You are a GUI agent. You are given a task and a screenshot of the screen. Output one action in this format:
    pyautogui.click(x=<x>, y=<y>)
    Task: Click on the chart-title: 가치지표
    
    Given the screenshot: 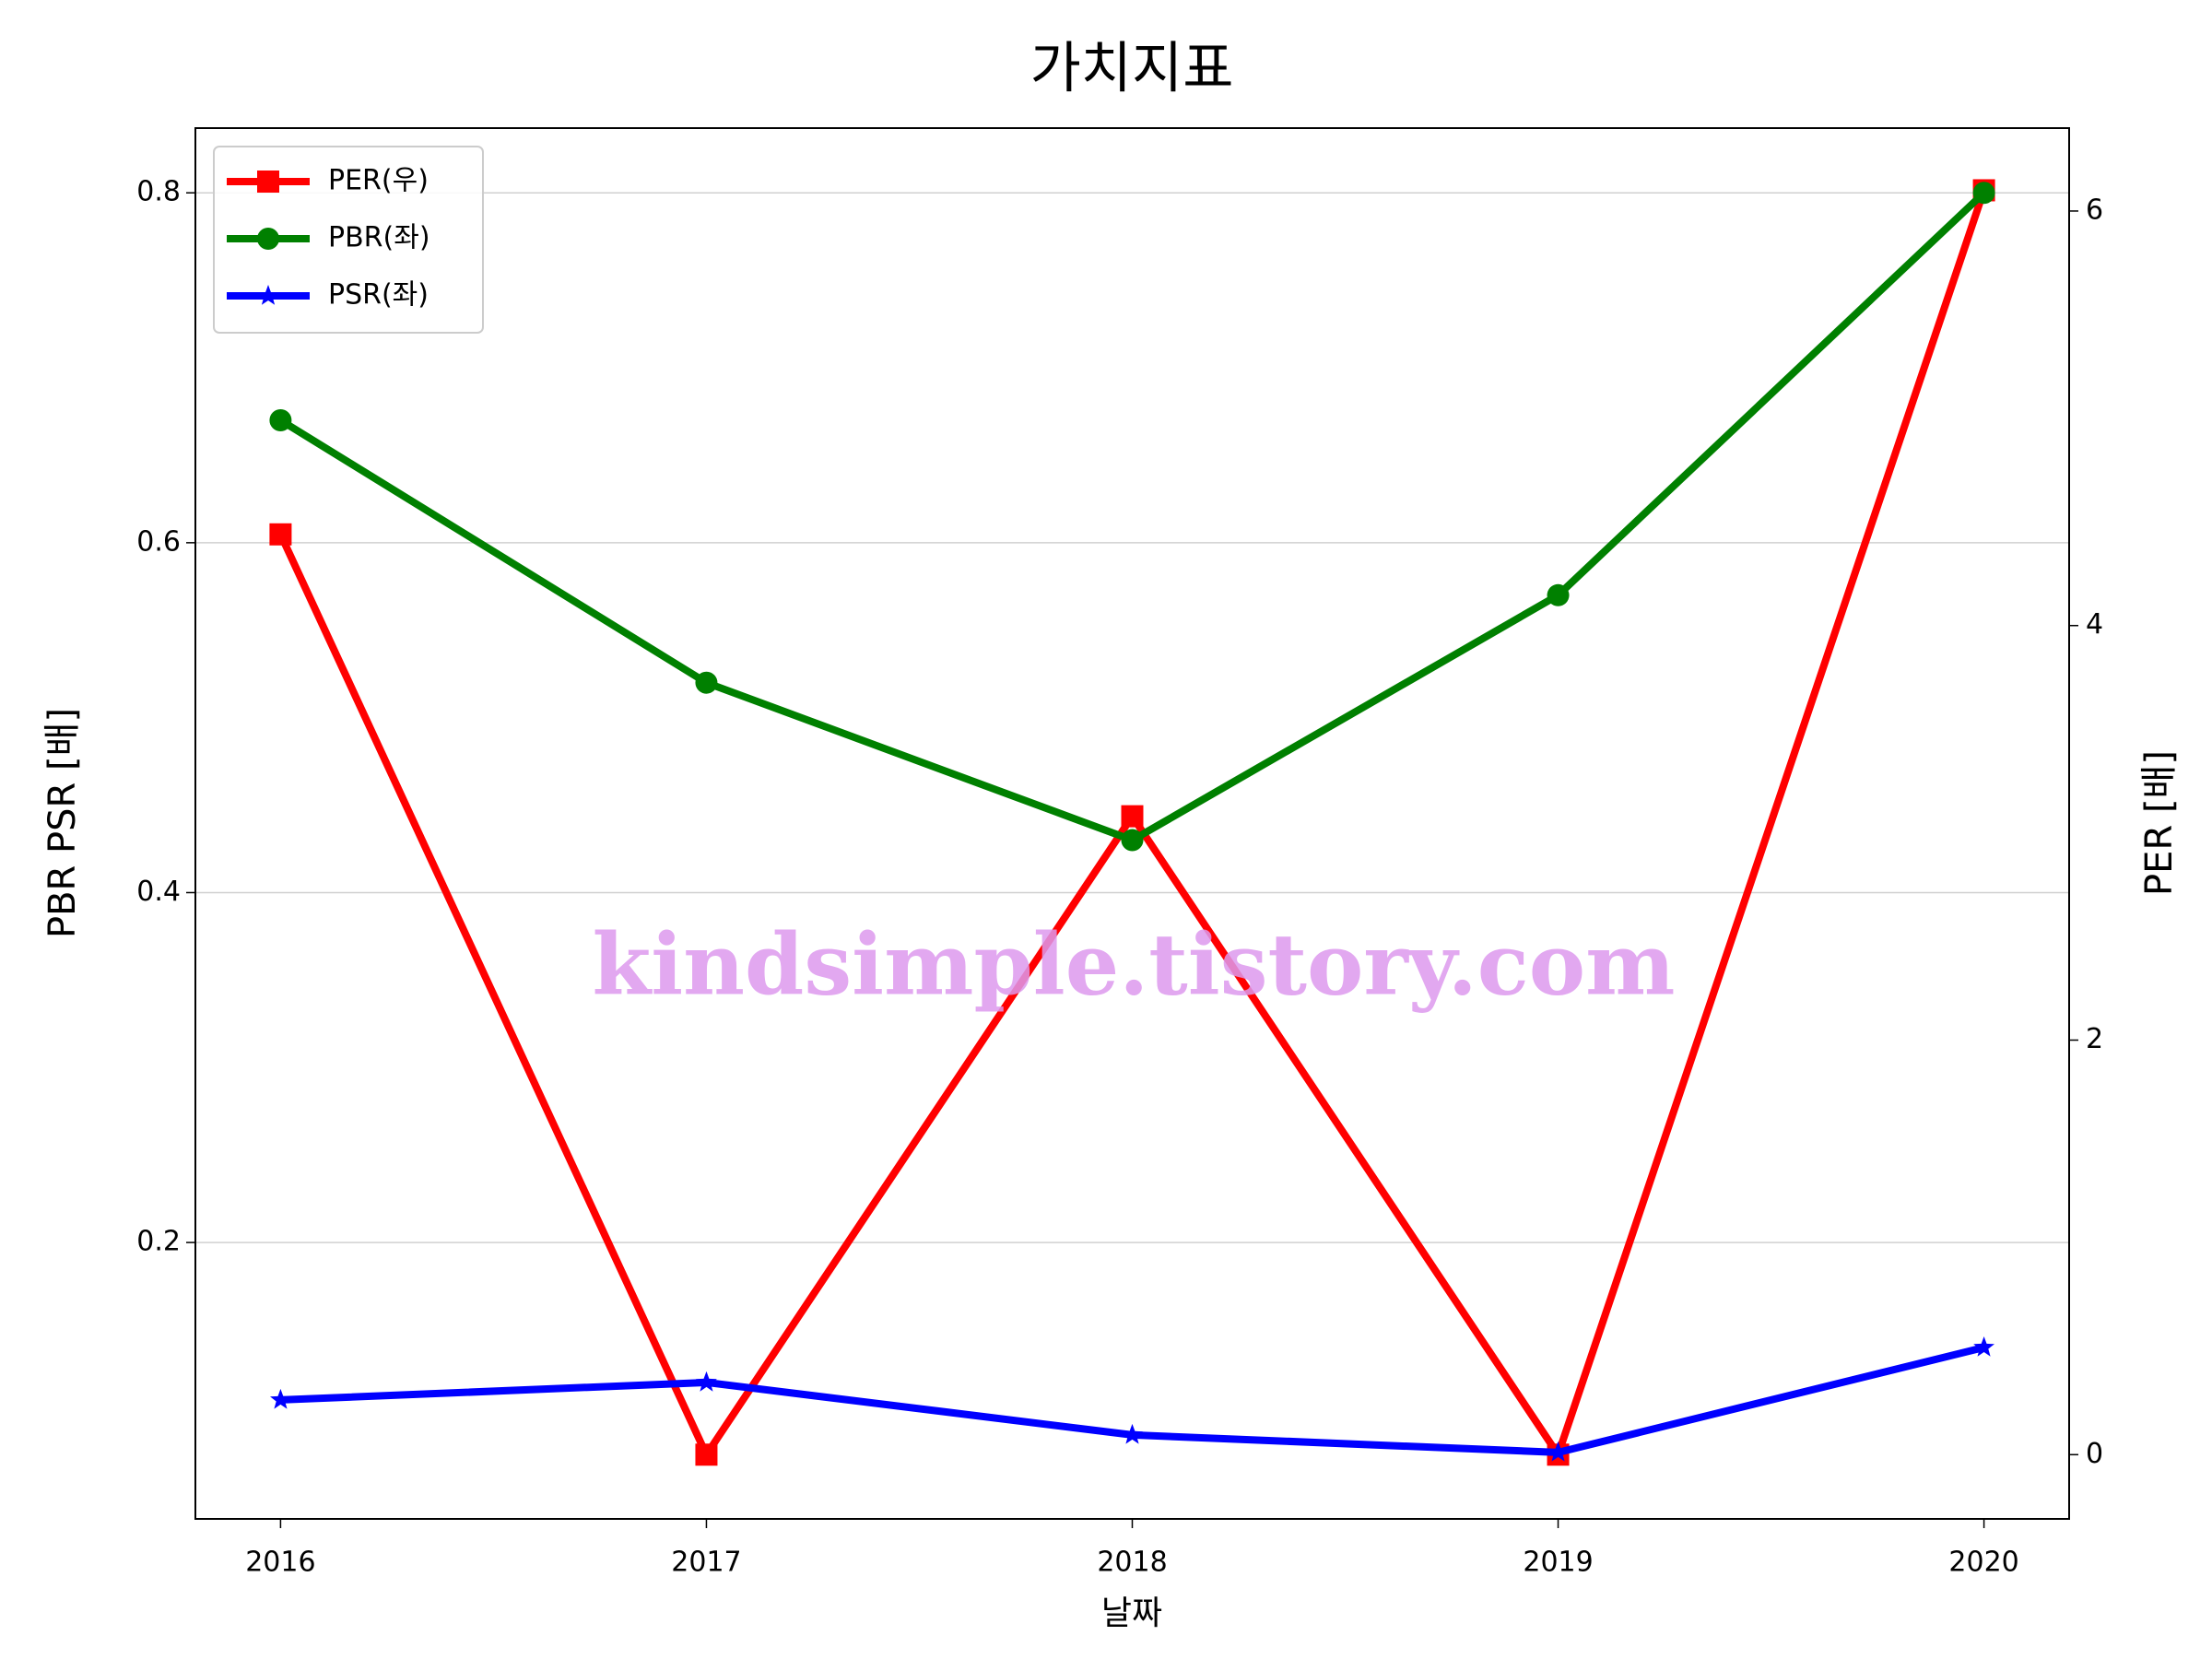 What is the action you would take?
    pyautogui.click(x=1132, y=69)
    